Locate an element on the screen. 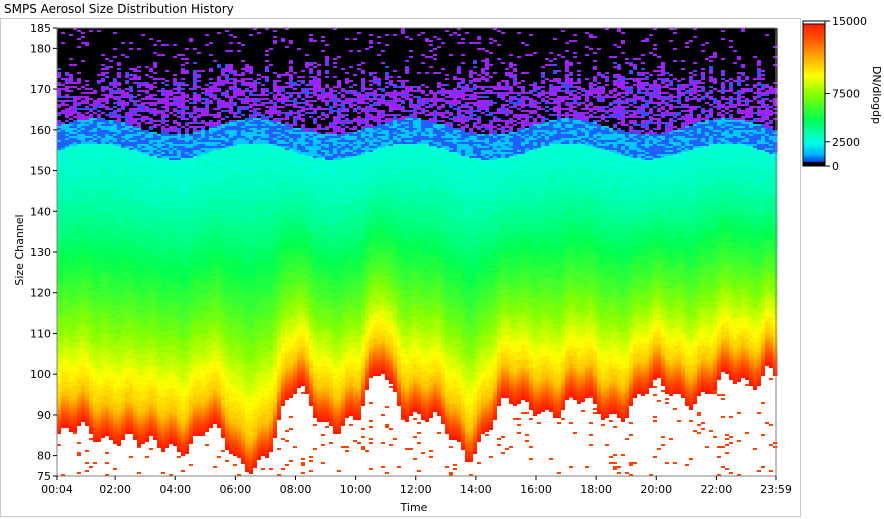 The image size is (884, 519). colorbar-over-swatch is located at coordinates (814, 22).